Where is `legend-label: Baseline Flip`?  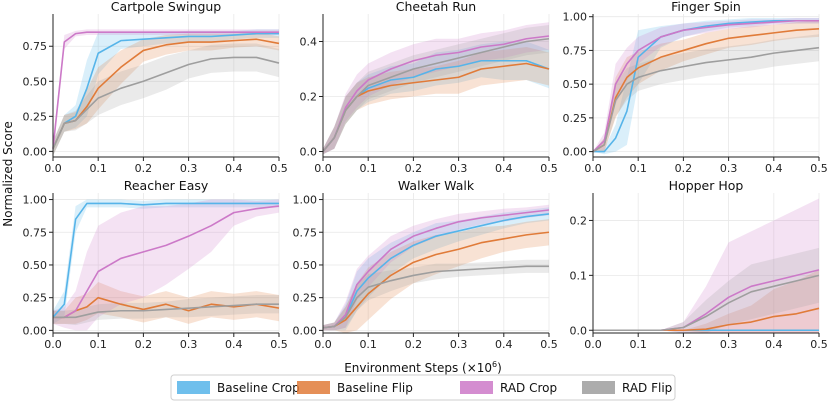
legend-label: Baseline Flip is located at coordinates (375, 388).